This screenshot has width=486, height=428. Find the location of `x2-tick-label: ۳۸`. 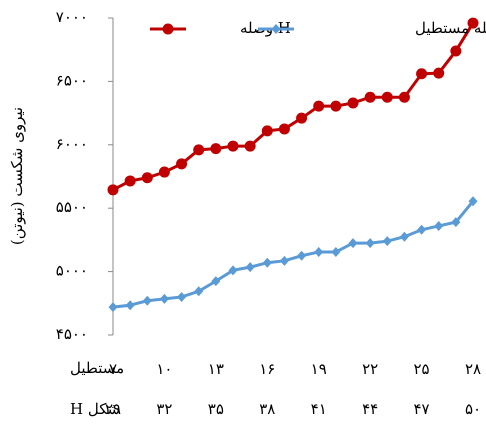

x2-tick-label: ۳۸ is located at coordinates (267, 409).